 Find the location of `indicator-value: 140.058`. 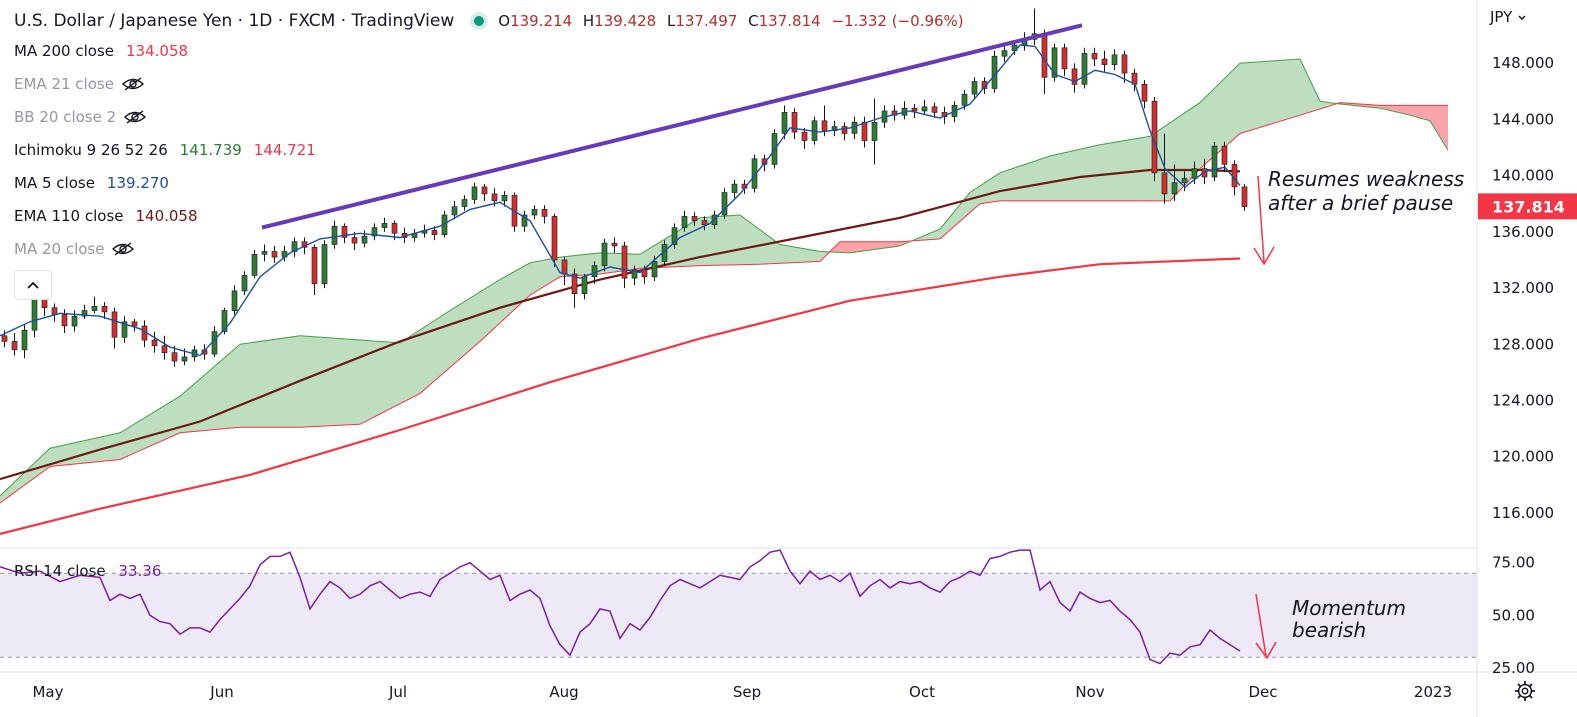

indicator-value: 140.058 is located at coordinates (166, 215).